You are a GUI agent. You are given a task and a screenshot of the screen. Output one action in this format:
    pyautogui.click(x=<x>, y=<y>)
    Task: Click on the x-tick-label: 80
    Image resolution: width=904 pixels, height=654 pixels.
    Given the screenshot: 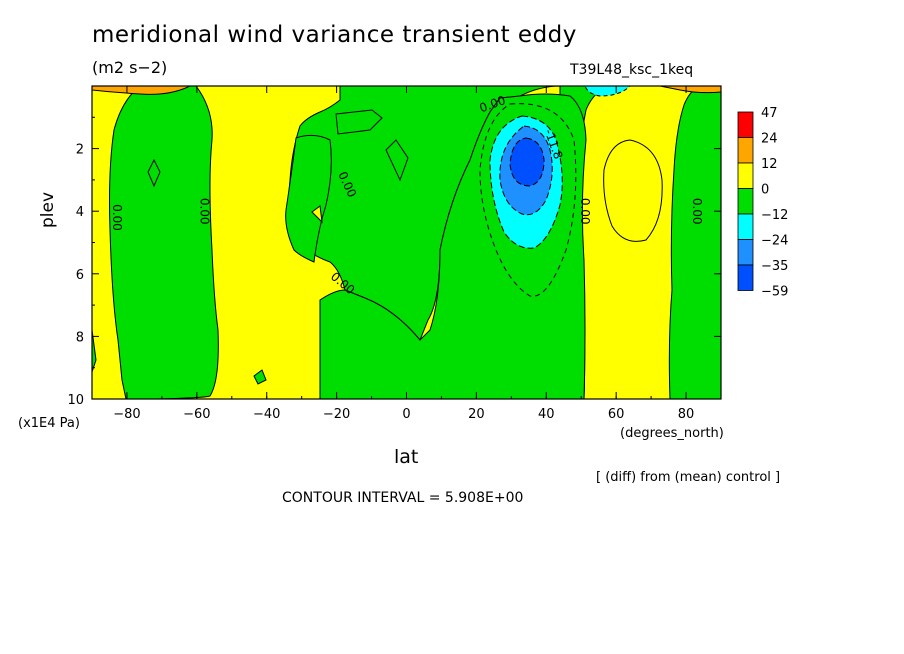 What is the action you would take?
    pyautogui.click(x=686, y=414)
    